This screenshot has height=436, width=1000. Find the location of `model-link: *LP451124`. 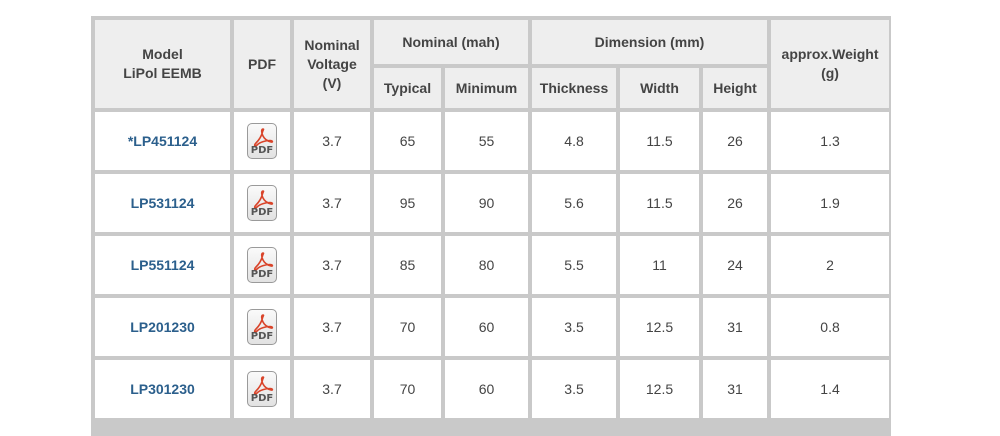

model-link: *LP451124 is located at coordinates (162, 141).